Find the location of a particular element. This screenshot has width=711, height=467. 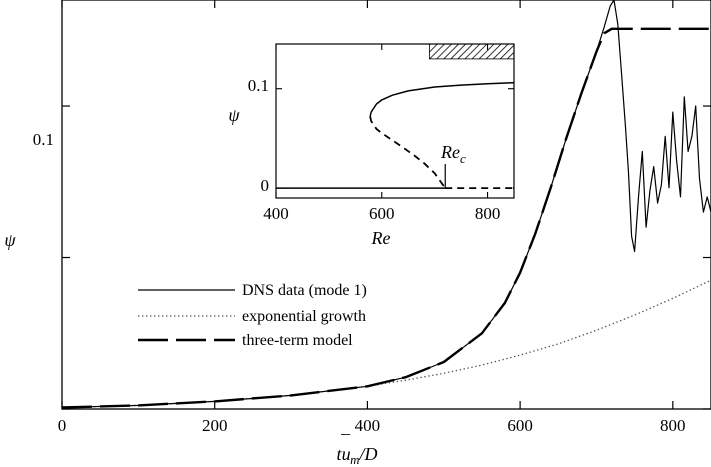

inset-frame is located at coordinates (395, 121).